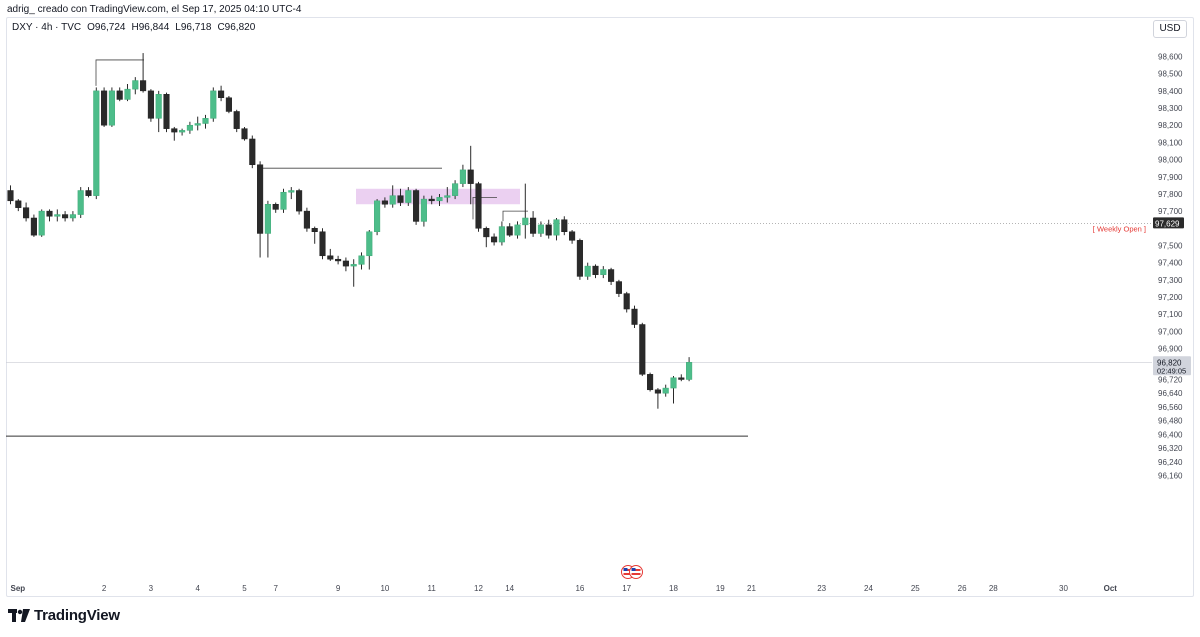 The width and height of the screenshot is (1200, 637). What do you see at coordinates (821, 588) in the screenshot?
I see `x-tick-label: 23` at bounding box center [821, 588].